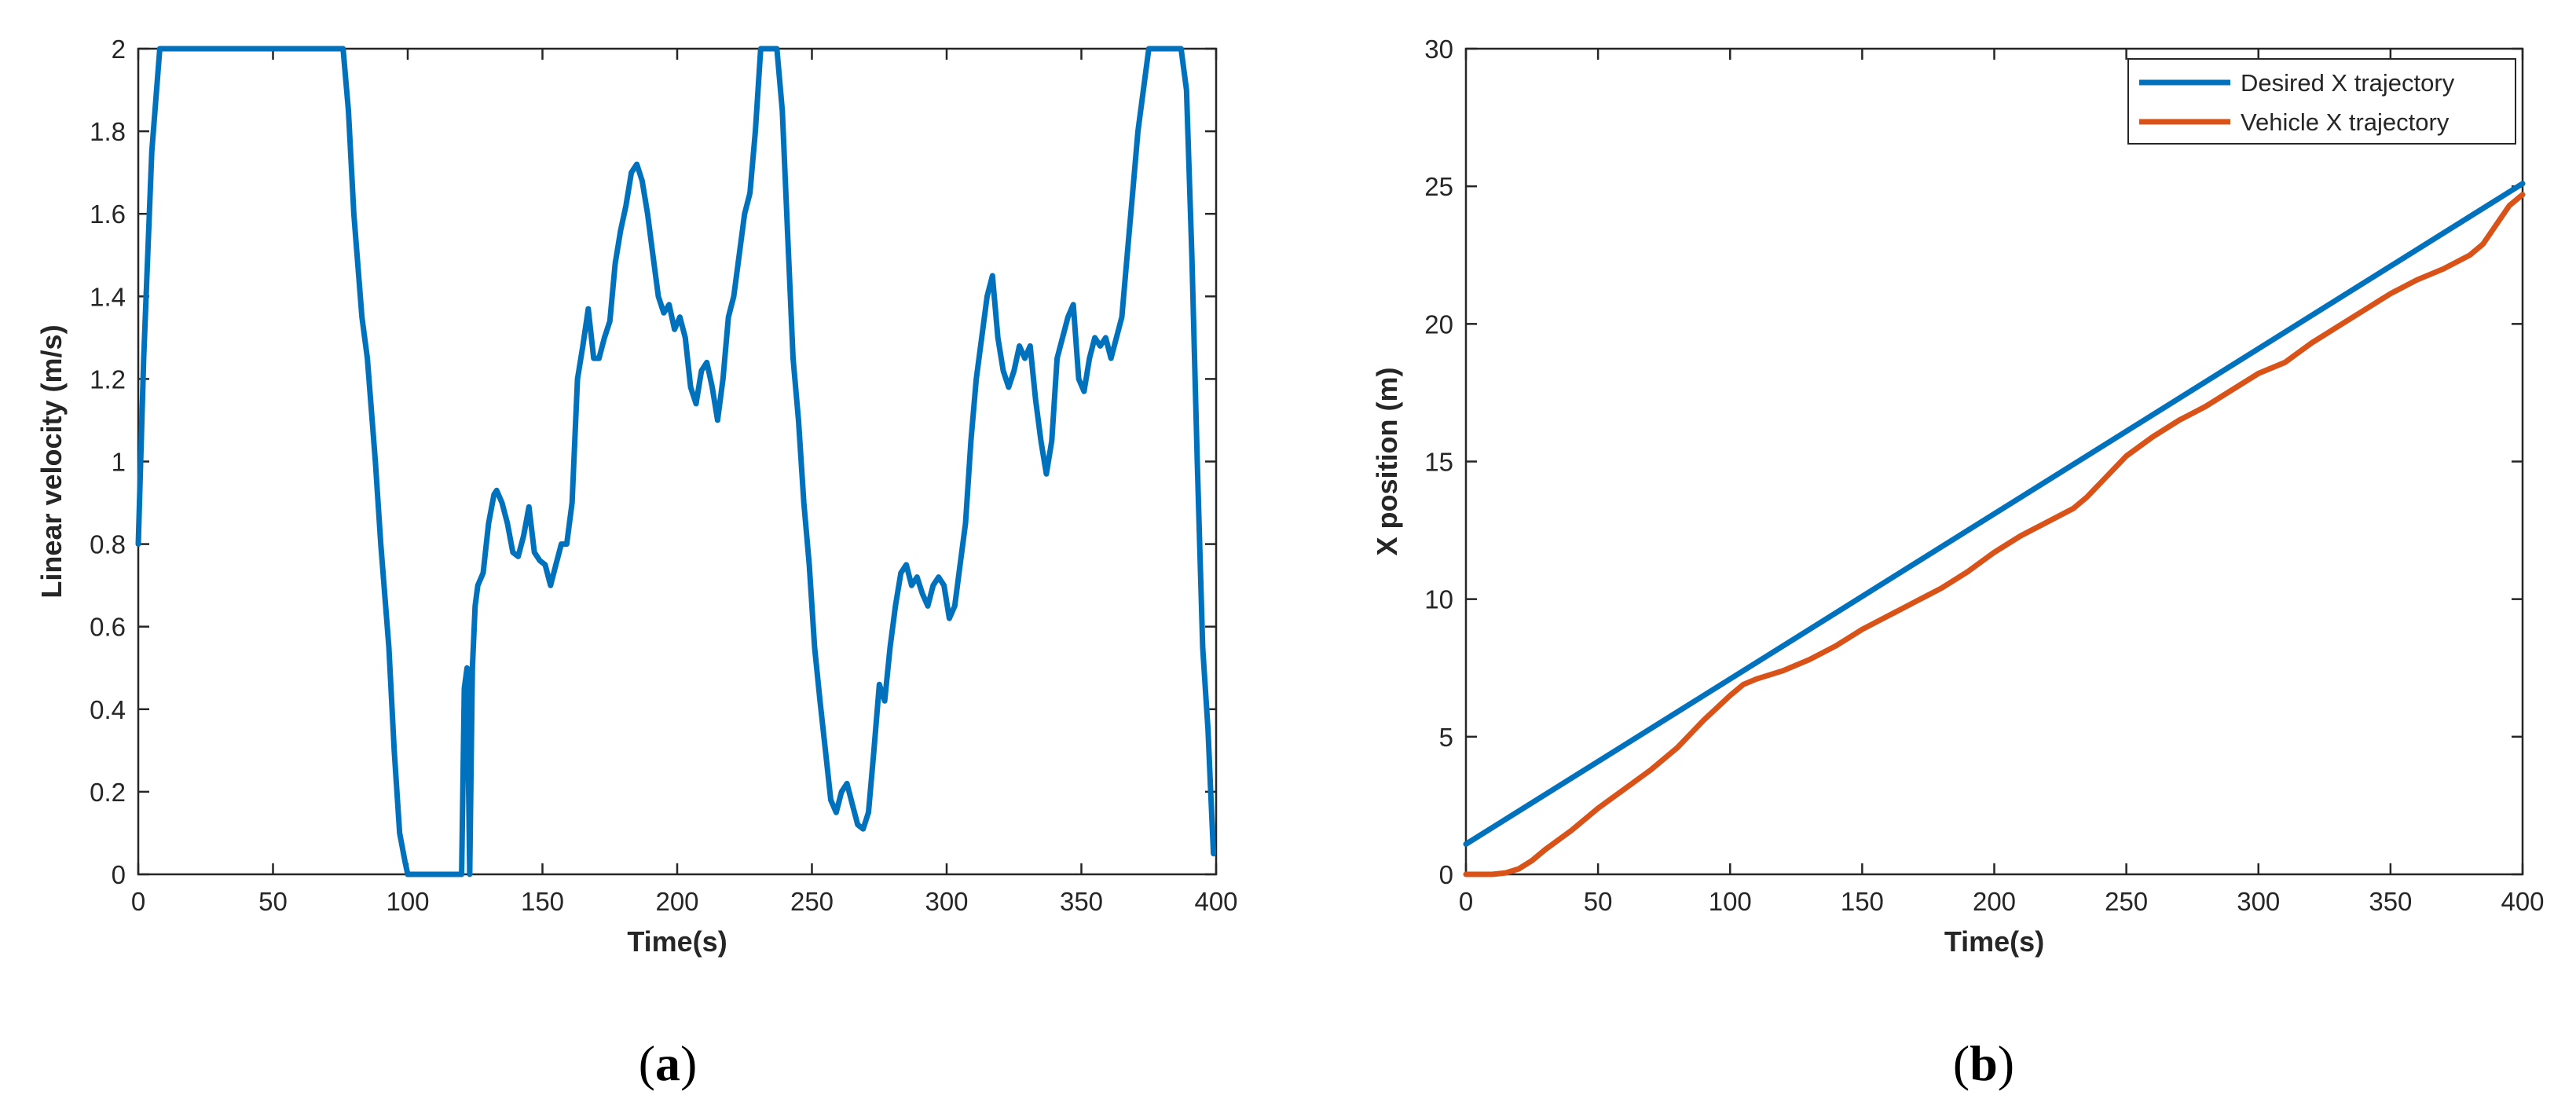  I want to click on y-tick-label: 1.2, so click(108, 380).